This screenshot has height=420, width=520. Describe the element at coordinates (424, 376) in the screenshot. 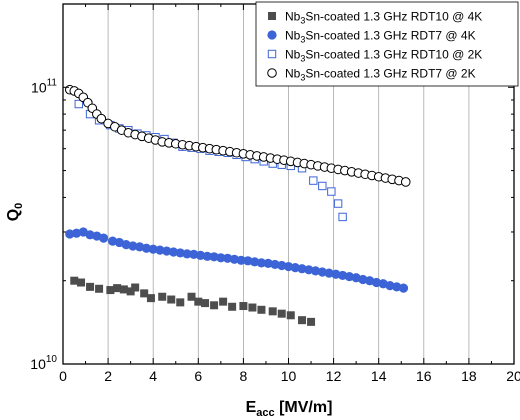

I see `x-tick-label: 16` at that location.